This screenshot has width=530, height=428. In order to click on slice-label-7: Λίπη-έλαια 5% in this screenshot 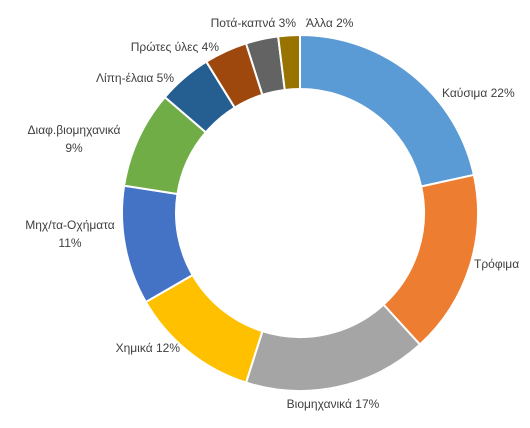, I will do `click(135, 78)`.